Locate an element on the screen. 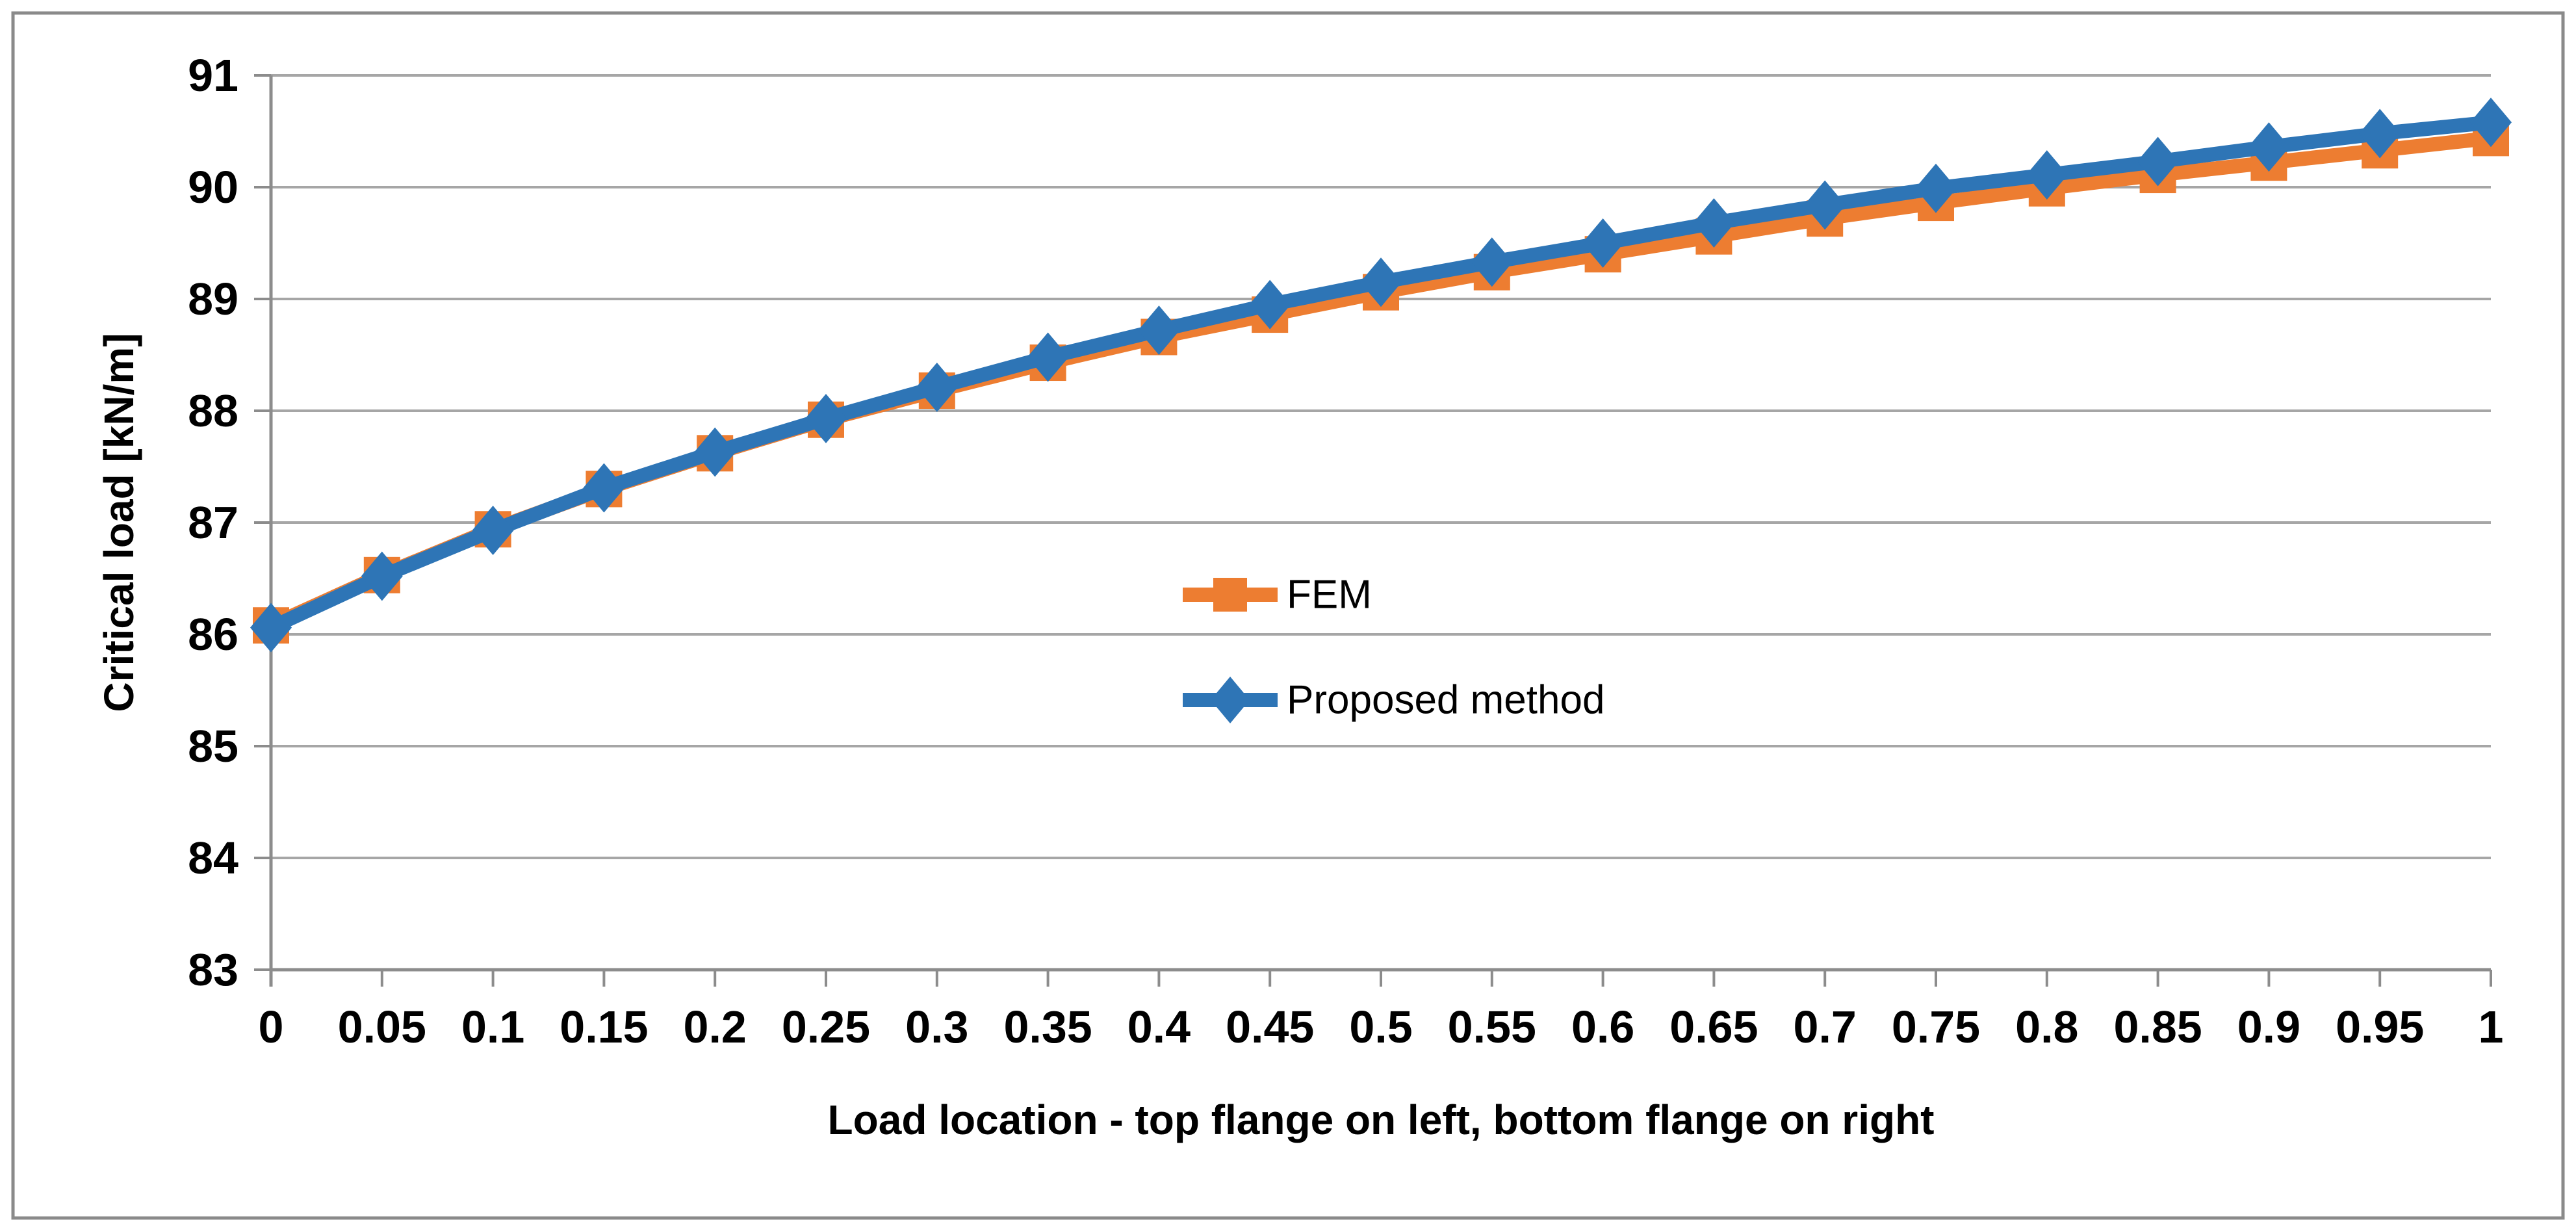 The image size is (2576, 1231). y-tick-label: 84 is located at coordinates (213, 858).